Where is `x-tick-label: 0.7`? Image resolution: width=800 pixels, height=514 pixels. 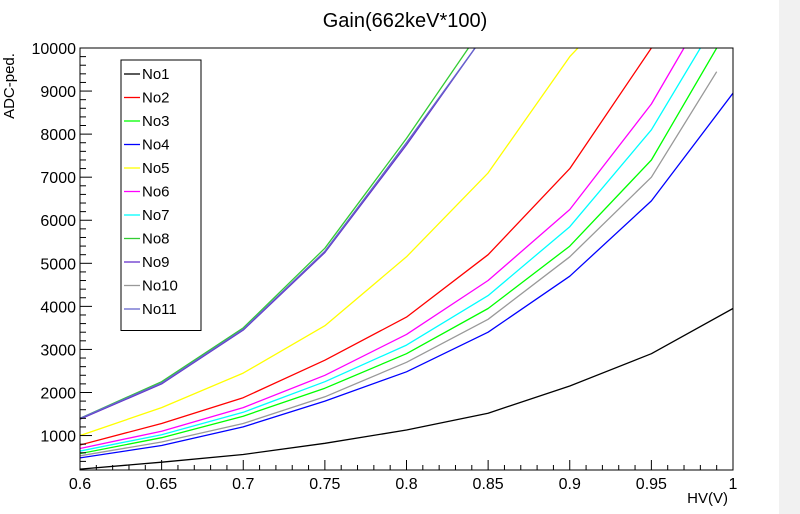
x-tick-label: 0.7 is located at coordinates (243, 484).